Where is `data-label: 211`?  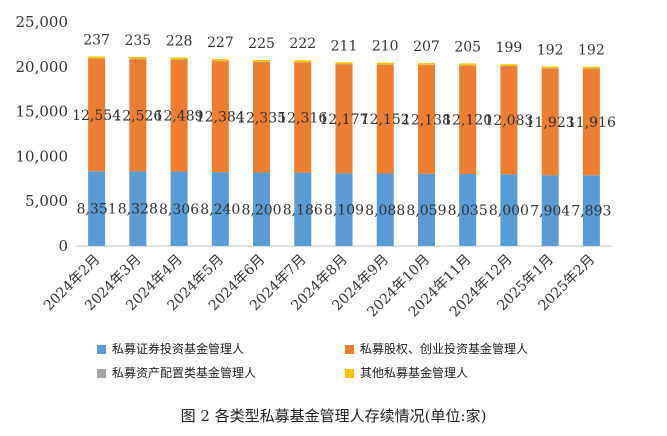
data-label: 211 is located at coordinates (344, 46).